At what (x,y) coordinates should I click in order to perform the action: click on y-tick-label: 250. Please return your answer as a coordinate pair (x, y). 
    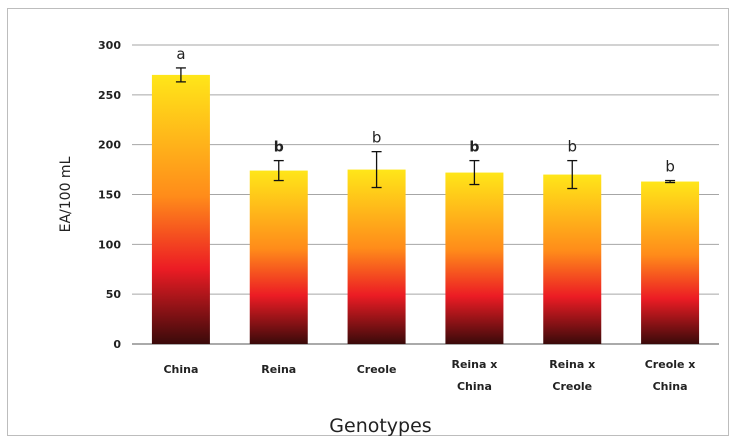
    Looking at the image, I should click on (109, 95).